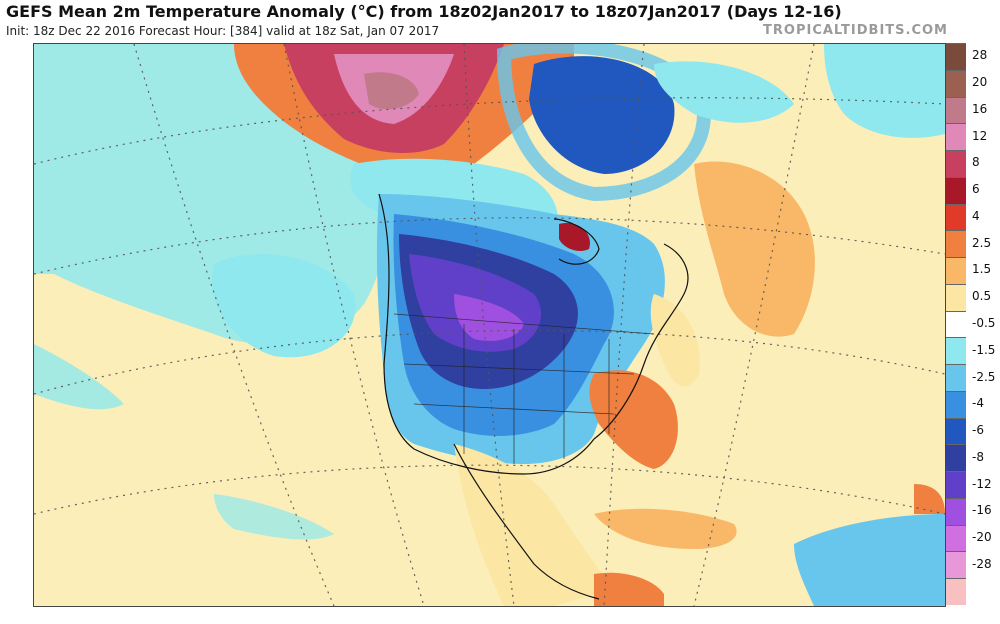  Describe the element at coordinates (976, 215) in the screenshot. I see `colorbar-label: 4` at that location.